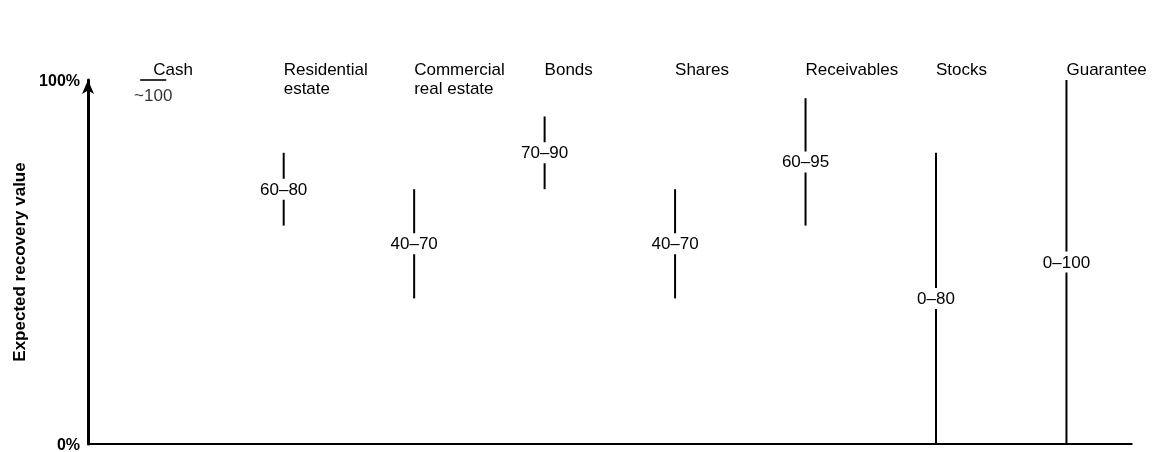 The height and width of the screenshot is (452, 1169). What do you see at coordinates (1106, 69) in the screenshot?
I see `x-tick-label: Guarantee` at bounding box center [1106, 69].